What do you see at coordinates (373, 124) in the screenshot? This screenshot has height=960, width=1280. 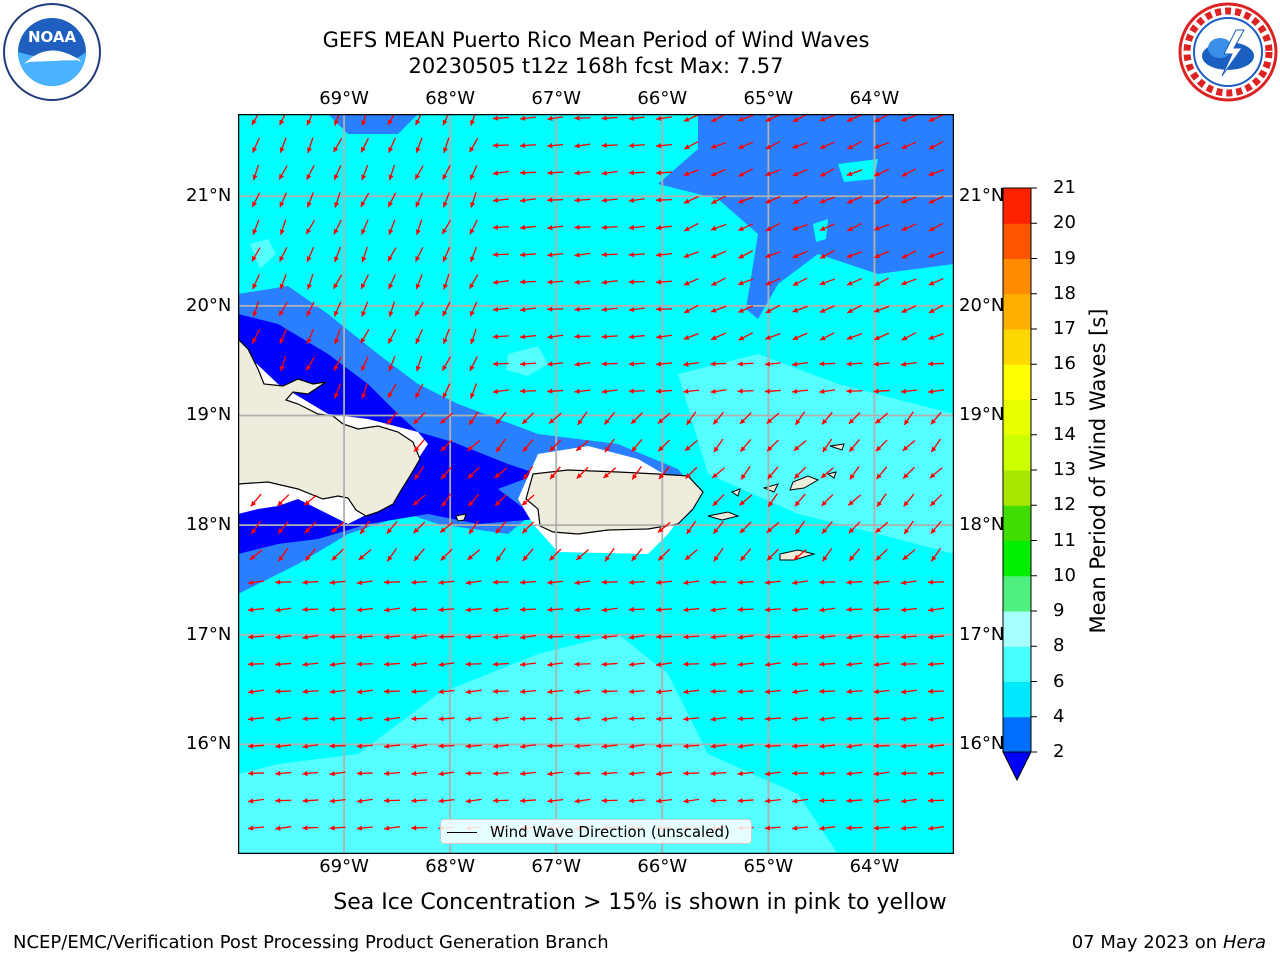 I see `ocean-blue-north-strip` at bounding box center [373, 124].